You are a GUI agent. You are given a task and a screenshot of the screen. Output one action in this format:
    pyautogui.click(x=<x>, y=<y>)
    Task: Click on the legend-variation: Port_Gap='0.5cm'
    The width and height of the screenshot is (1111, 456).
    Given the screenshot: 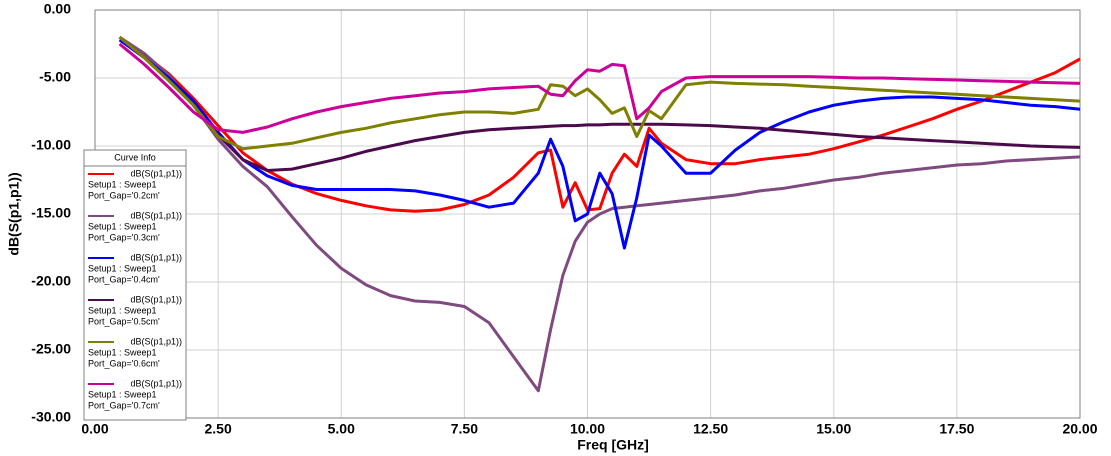 What is the action you would take?
    pyautogui.click(x=124, y=321)
    